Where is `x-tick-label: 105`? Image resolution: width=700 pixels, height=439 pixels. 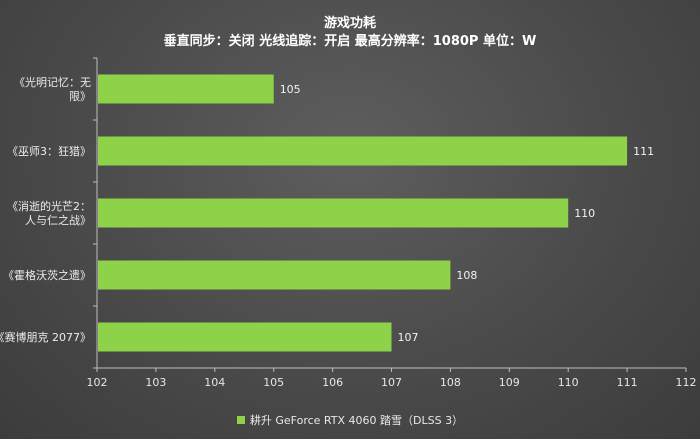
x-tick-label: 105 is located at coordinates (273, 382).